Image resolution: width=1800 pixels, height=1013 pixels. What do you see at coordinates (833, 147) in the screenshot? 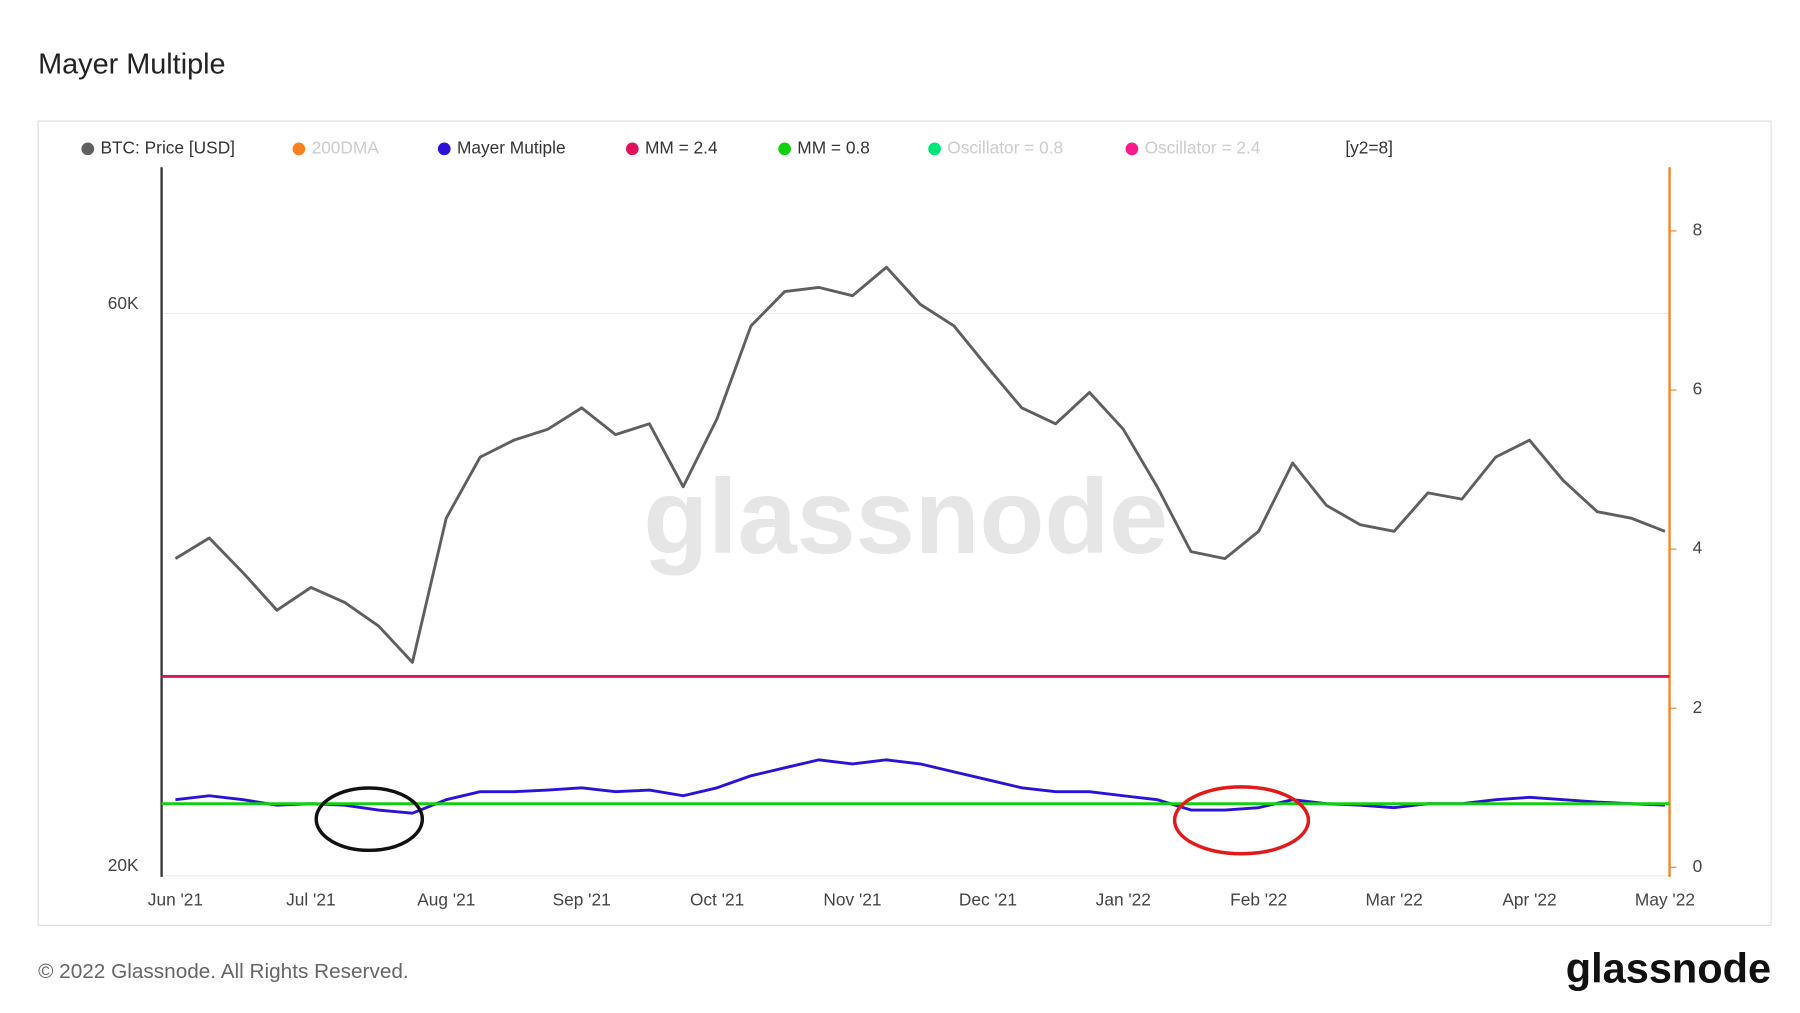
I see `legend-label: MM = 0.8` at bounding box center [833, 147].